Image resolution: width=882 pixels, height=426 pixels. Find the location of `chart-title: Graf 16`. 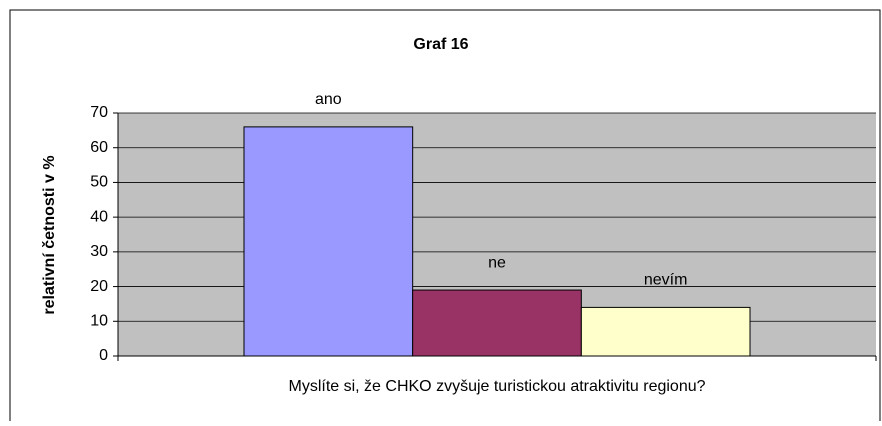

chart-title: Graf 16 is located at coordinates (440, 44).